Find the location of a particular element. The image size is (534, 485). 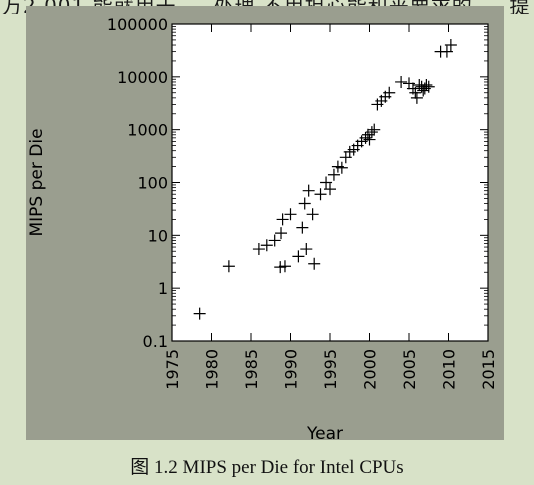

x-tick-label: 1980 is located at coordinates (212, 369).